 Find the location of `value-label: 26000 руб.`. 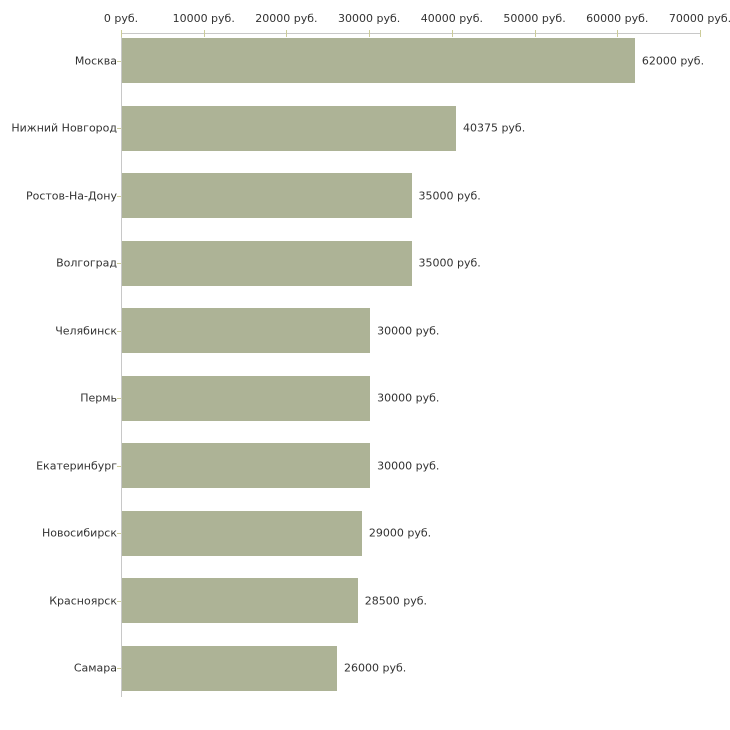

value-label: 26000 руб. is located at coordinates (375, 668).